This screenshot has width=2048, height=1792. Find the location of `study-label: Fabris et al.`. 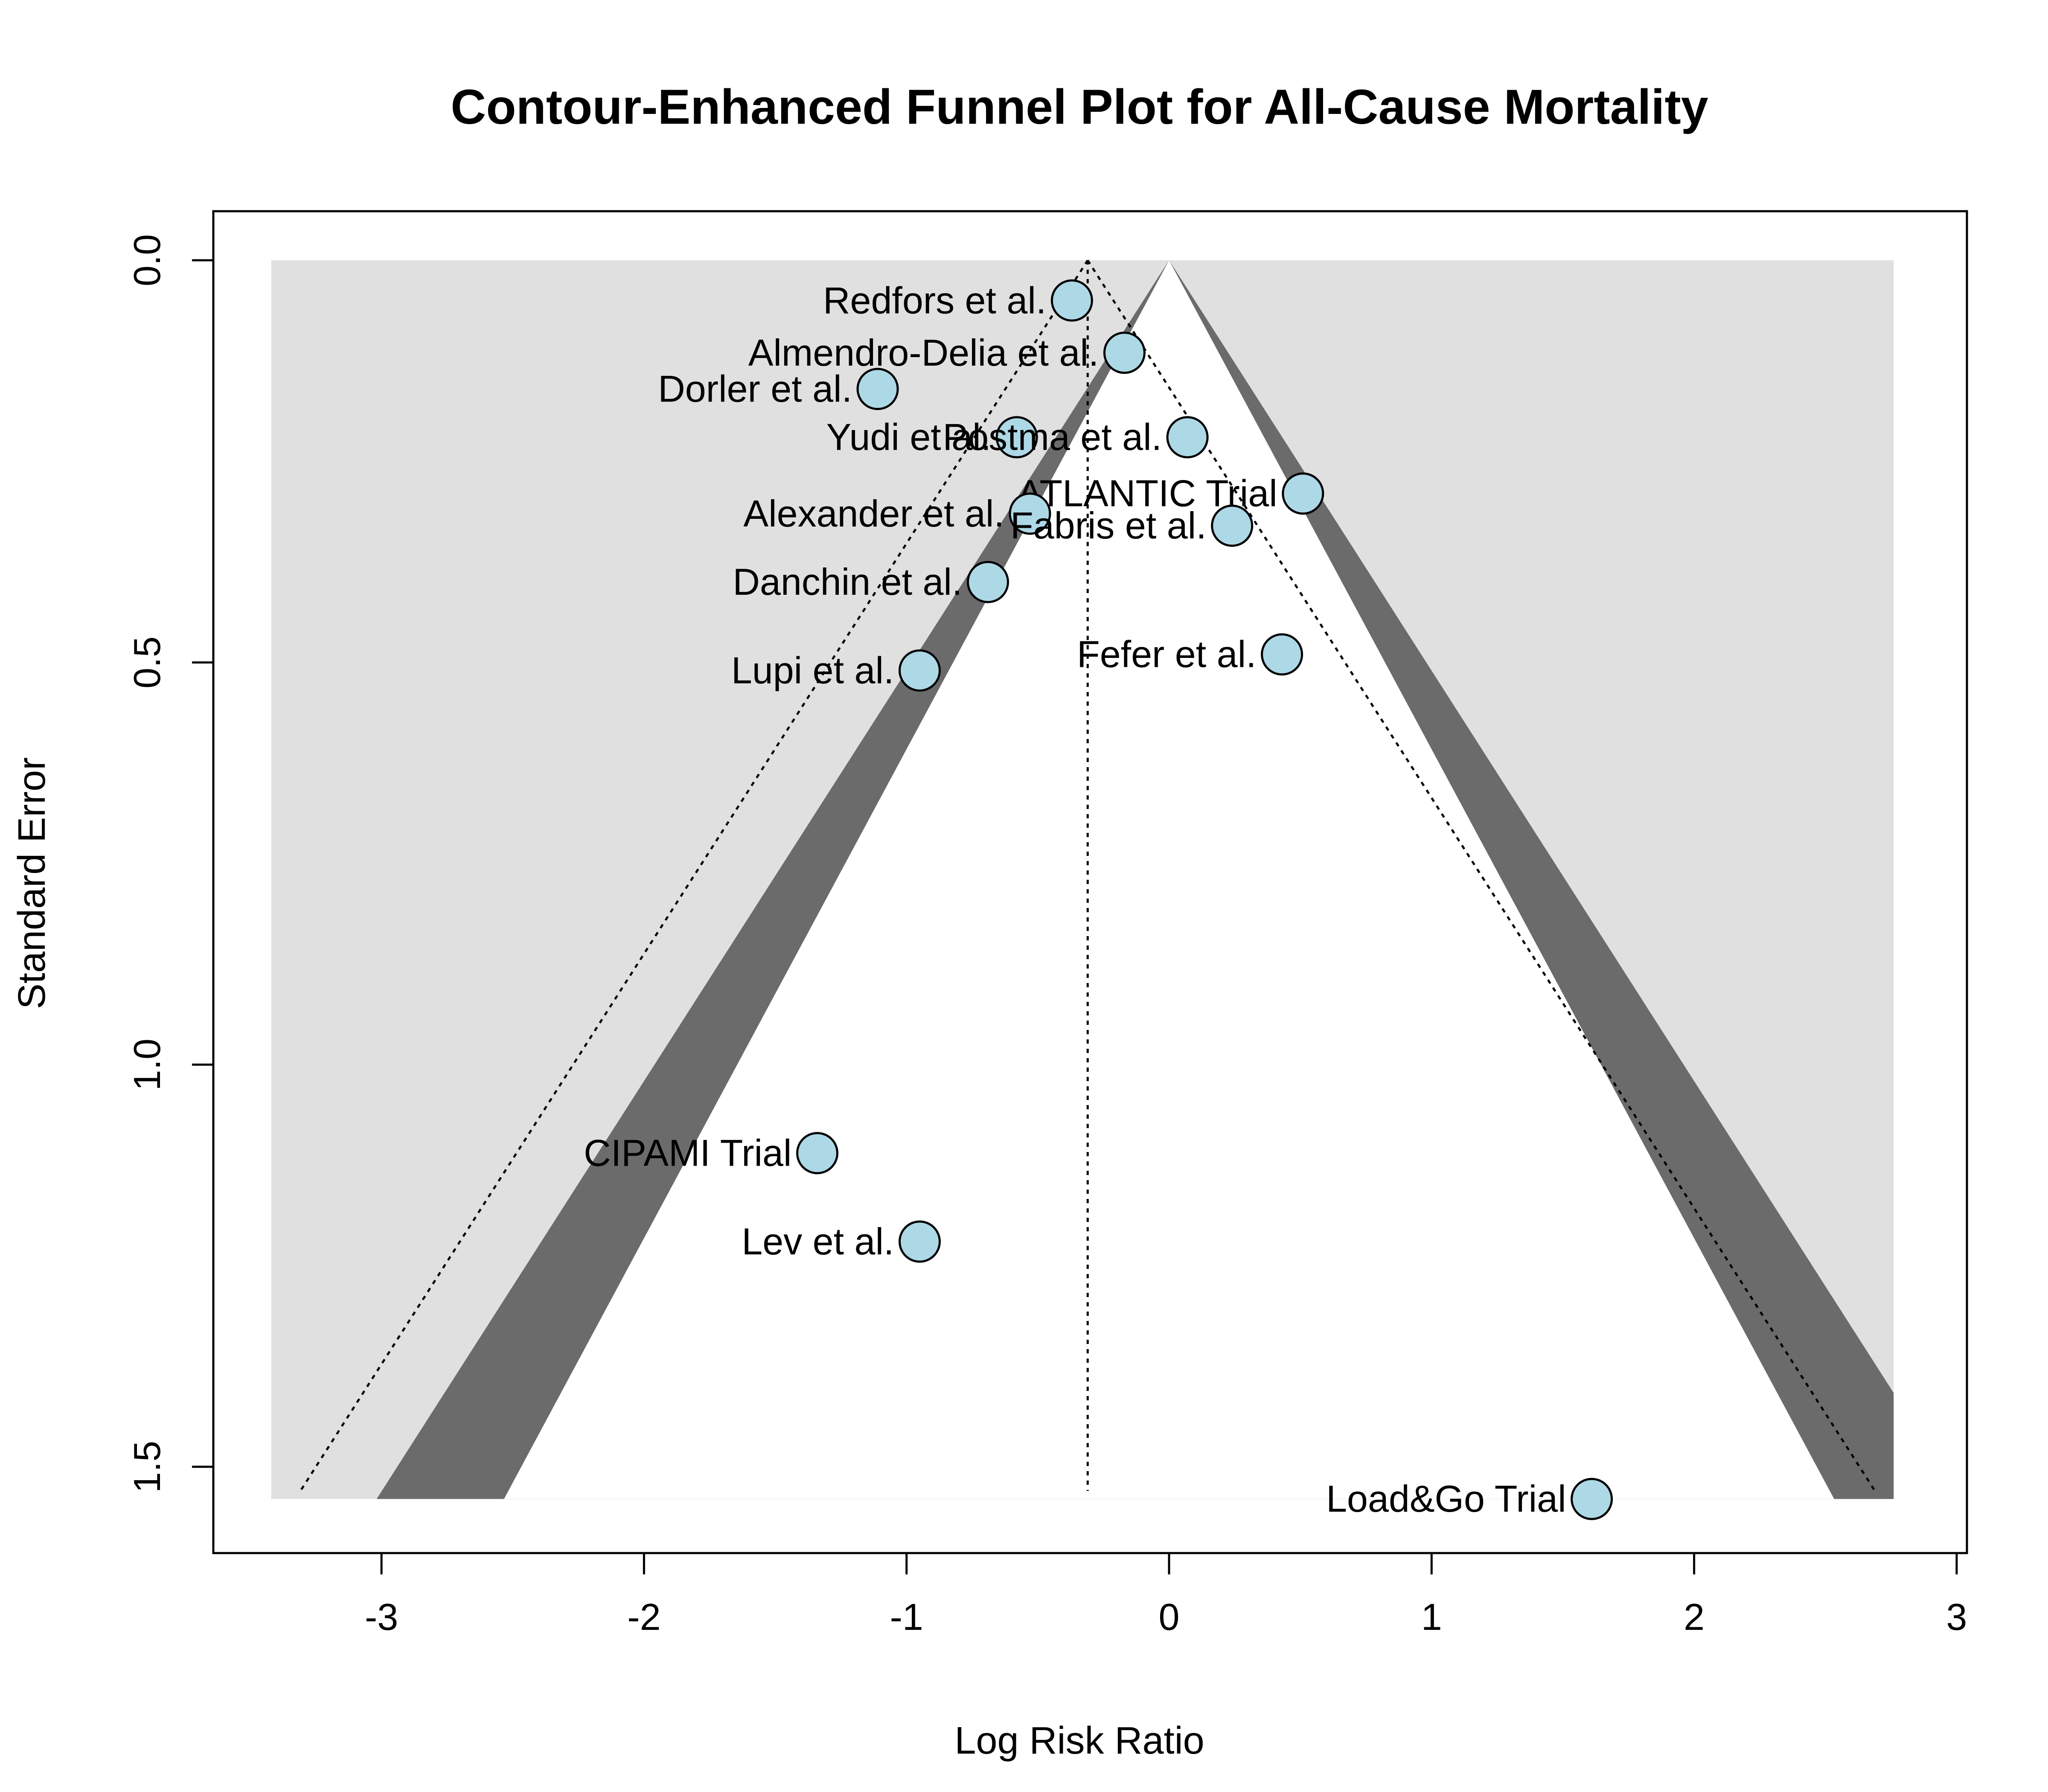

study-label: Fabris et al. is located at coordinates (1108, 525).